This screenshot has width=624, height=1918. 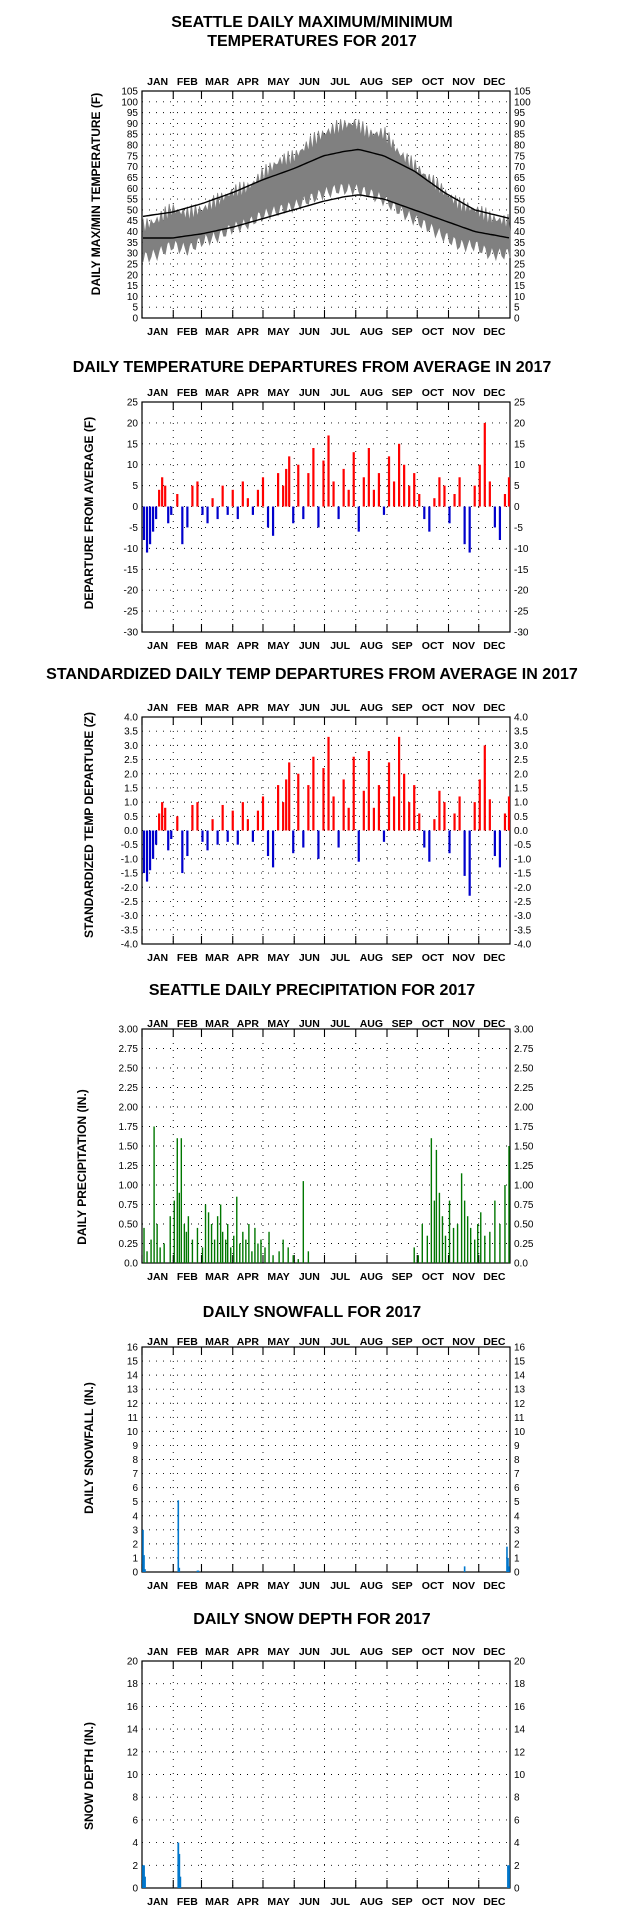 What do you see at coordinates (310, 1774) in the screenshot?
I see `month-ticks` at bounding box center [310, 1774].